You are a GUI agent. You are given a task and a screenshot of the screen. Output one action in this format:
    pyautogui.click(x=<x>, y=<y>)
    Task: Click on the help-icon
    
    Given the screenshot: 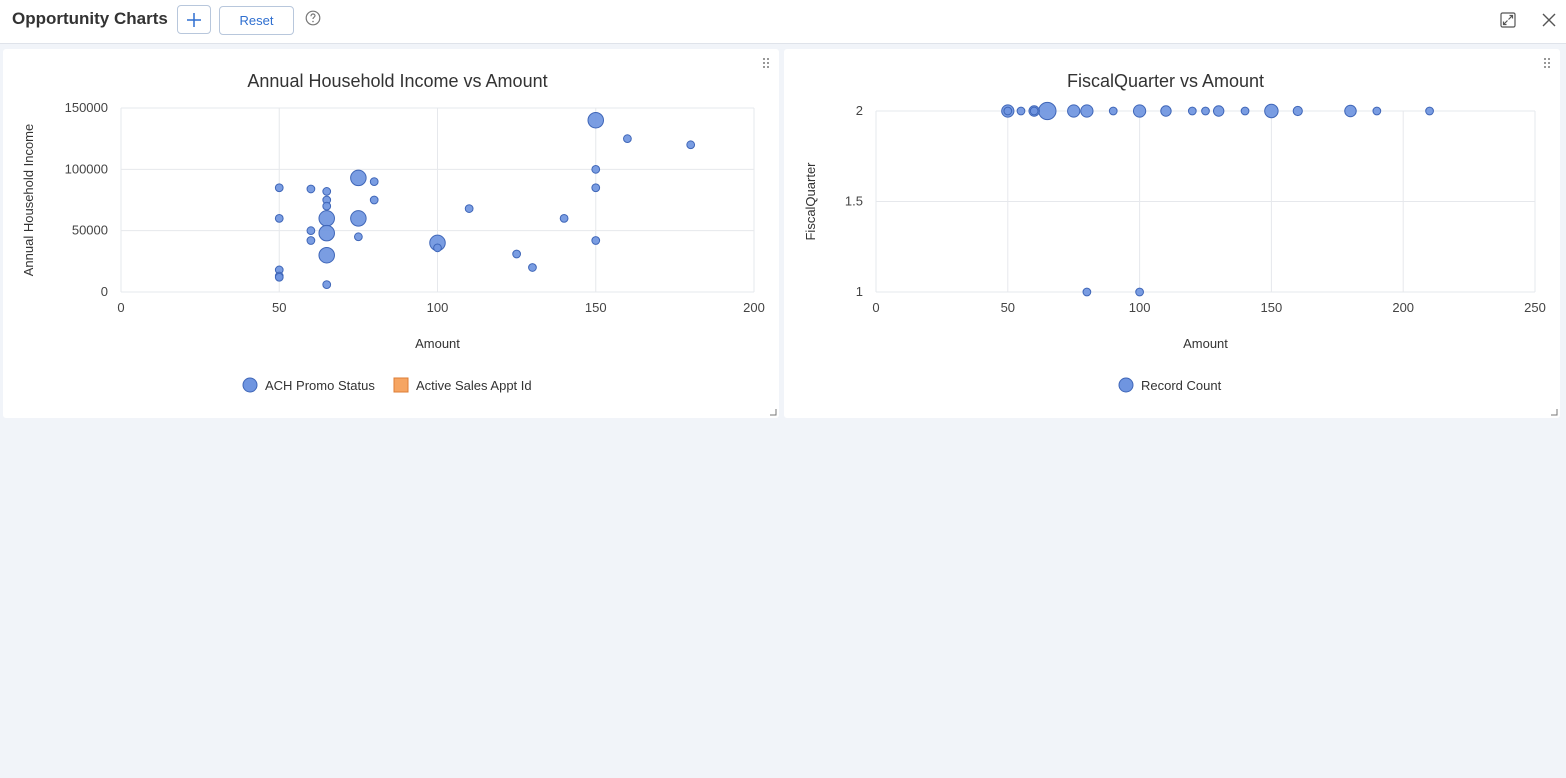 What is the action you would take?
    pyautogui.click(x=313, y=20)
    